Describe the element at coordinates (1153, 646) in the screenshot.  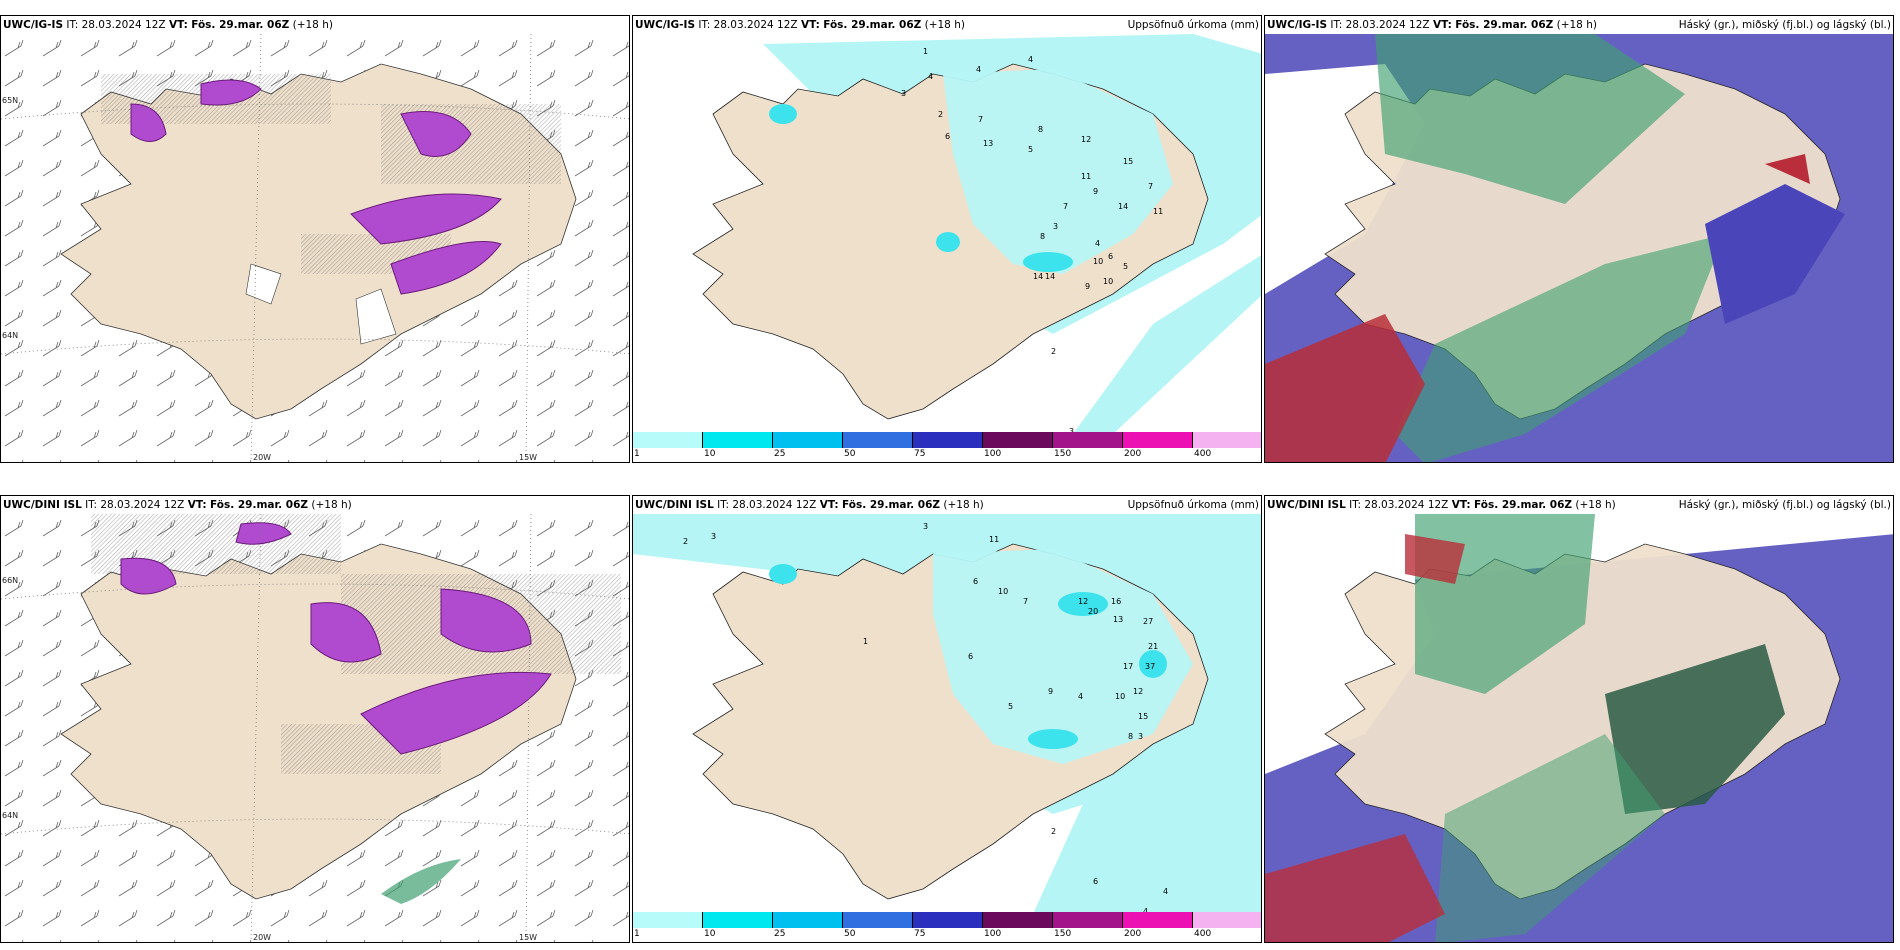
I see `svg-text: 21` at that location.